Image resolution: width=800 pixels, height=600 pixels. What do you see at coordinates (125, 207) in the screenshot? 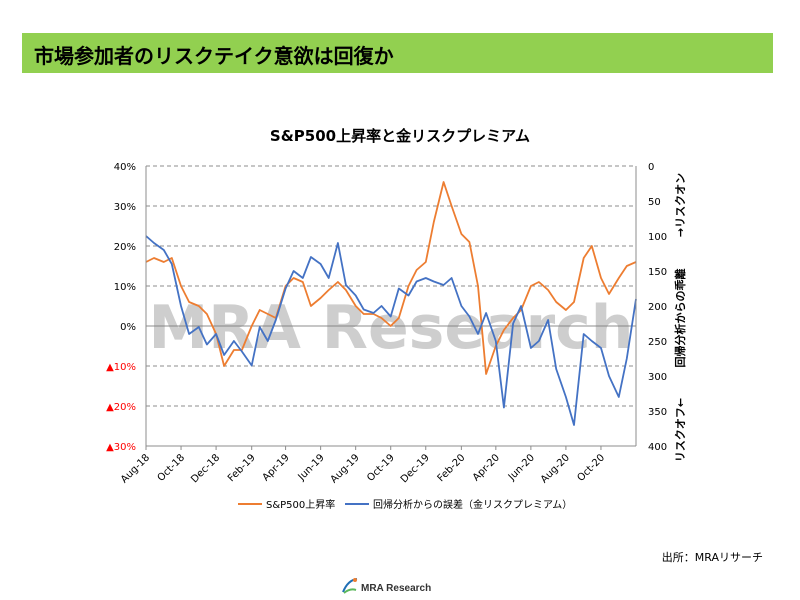
I see `left-tick-label: 30%` at bounding box center [125, 207].